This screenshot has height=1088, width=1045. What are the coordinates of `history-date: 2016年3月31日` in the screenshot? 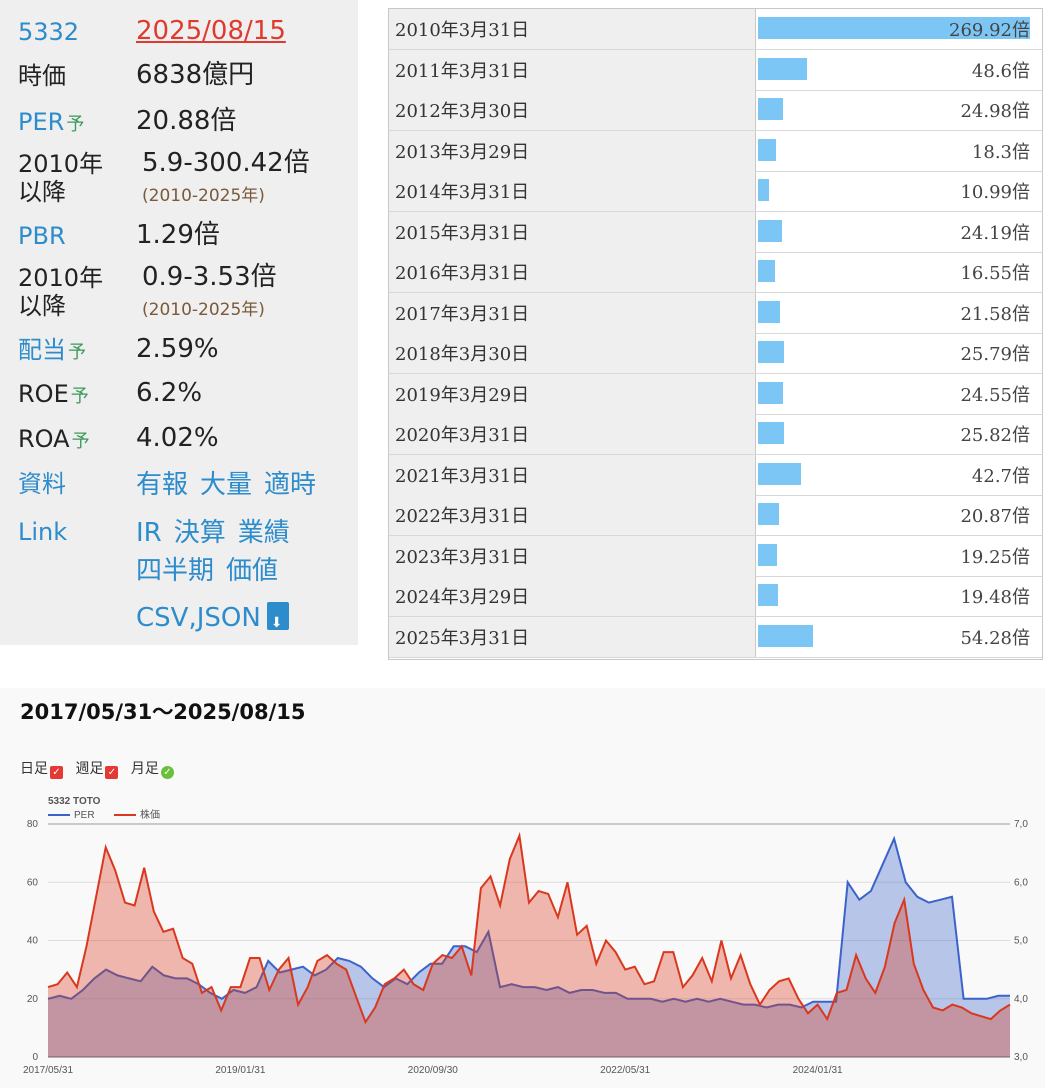 It's located at (572, 272).